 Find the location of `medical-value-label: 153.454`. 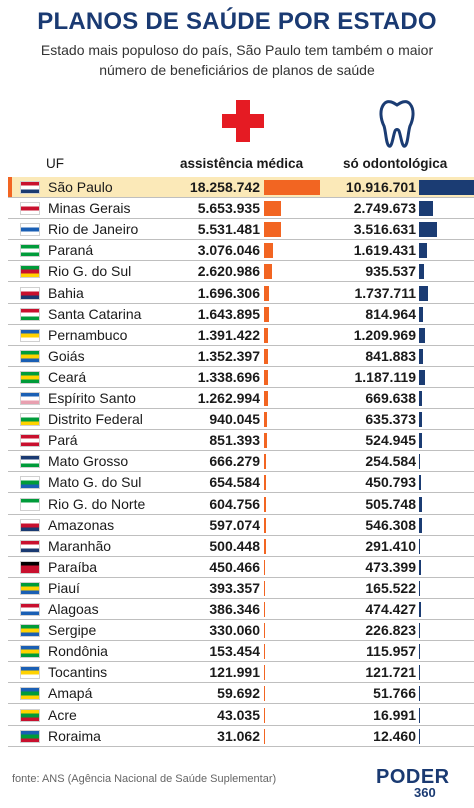

medical-value-label: 153.454 is located at coordinates (234, 651).